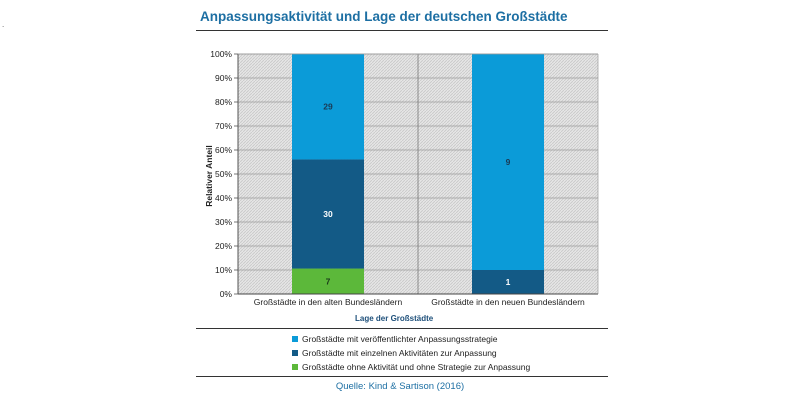 The width and height of the screenshot is (800, 400). Describe the element at coordinates (223, 78) in the screenshot. I see `y-tick-label: 90%` at that location.